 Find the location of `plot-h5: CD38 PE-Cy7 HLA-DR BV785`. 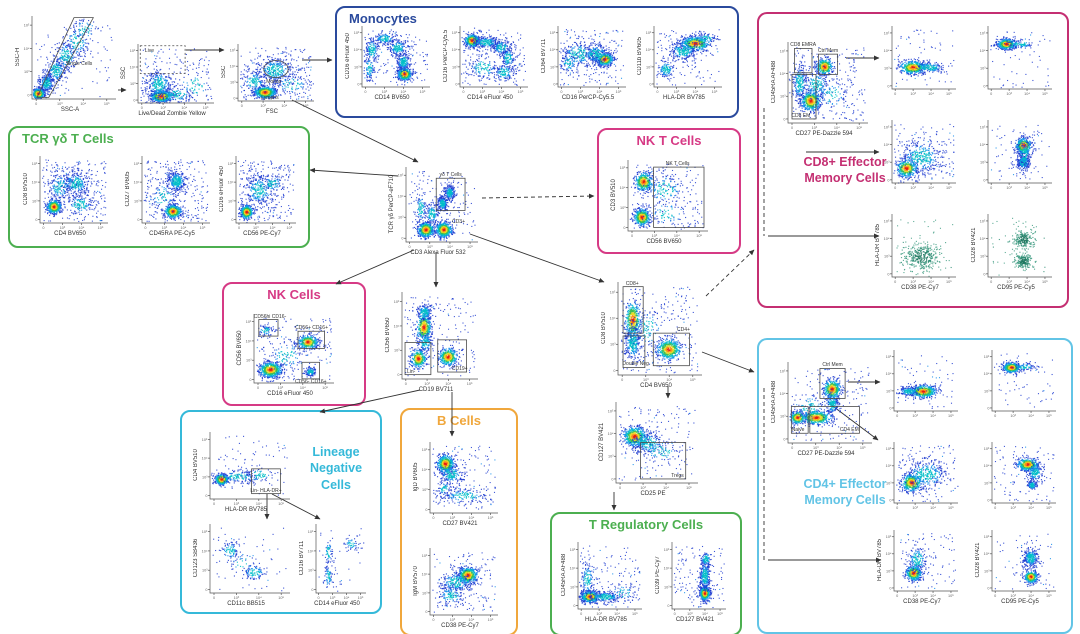

plot-h5: CD38 PE-Cy7 HLA-DR BV785 is located at coordinates (918, 570).